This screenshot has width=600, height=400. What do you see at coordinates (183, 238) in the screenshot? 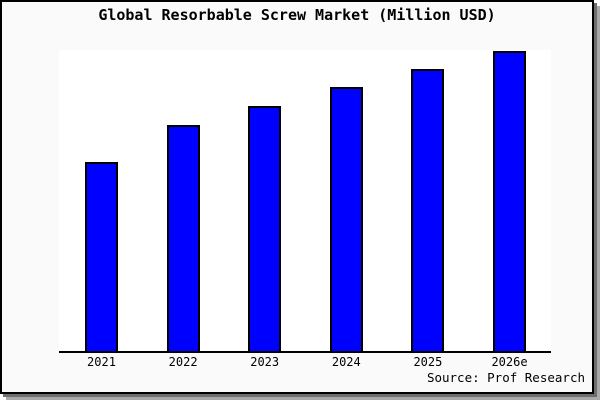
I see `bar-2022` at bounding box center [183, 238].